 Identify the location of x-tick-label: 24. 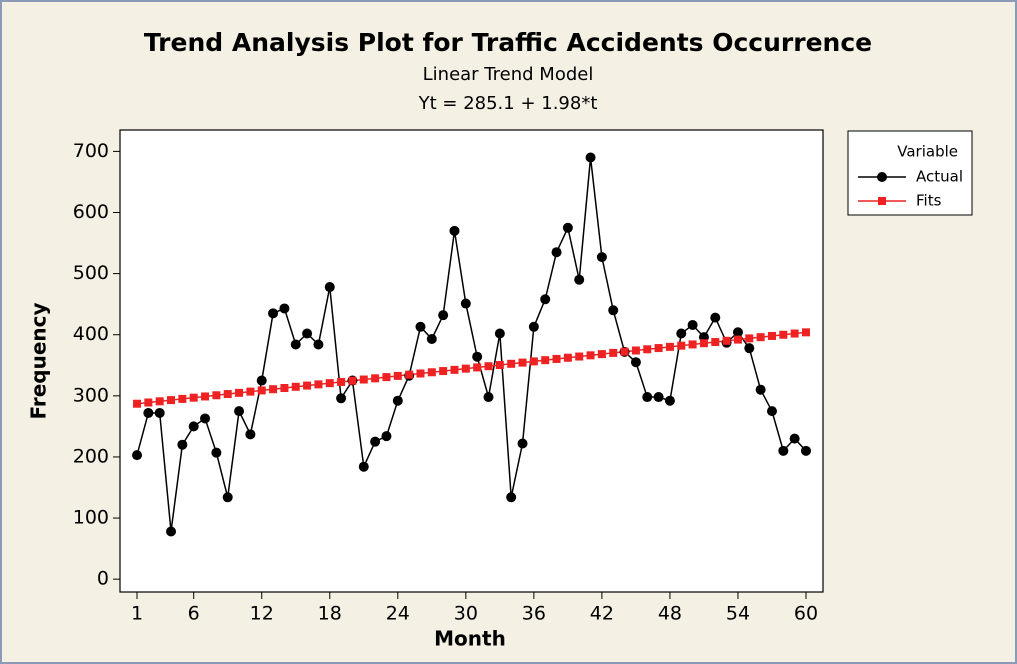
(398, 614).